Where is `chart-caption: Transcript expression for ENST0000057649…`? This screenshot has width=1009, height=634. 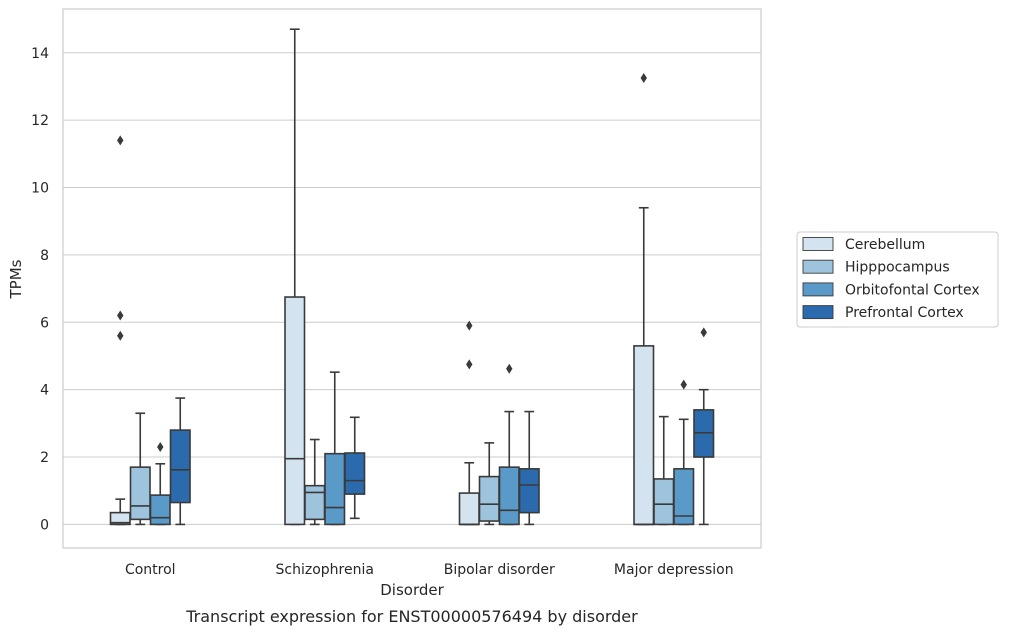 chart-caption: Transcript expression for ENST0000057649… is located at coordinates (411, 616).